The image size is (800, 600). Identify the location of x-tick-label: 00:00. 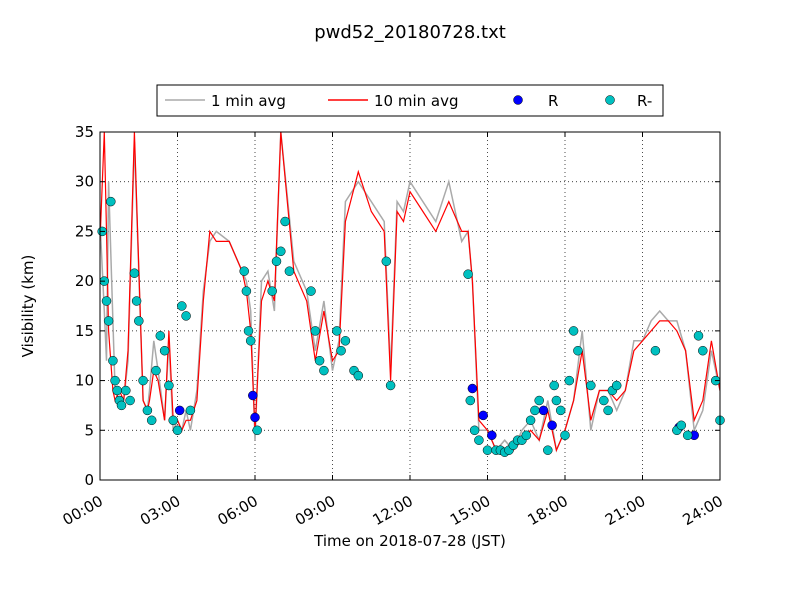
(83, 510).